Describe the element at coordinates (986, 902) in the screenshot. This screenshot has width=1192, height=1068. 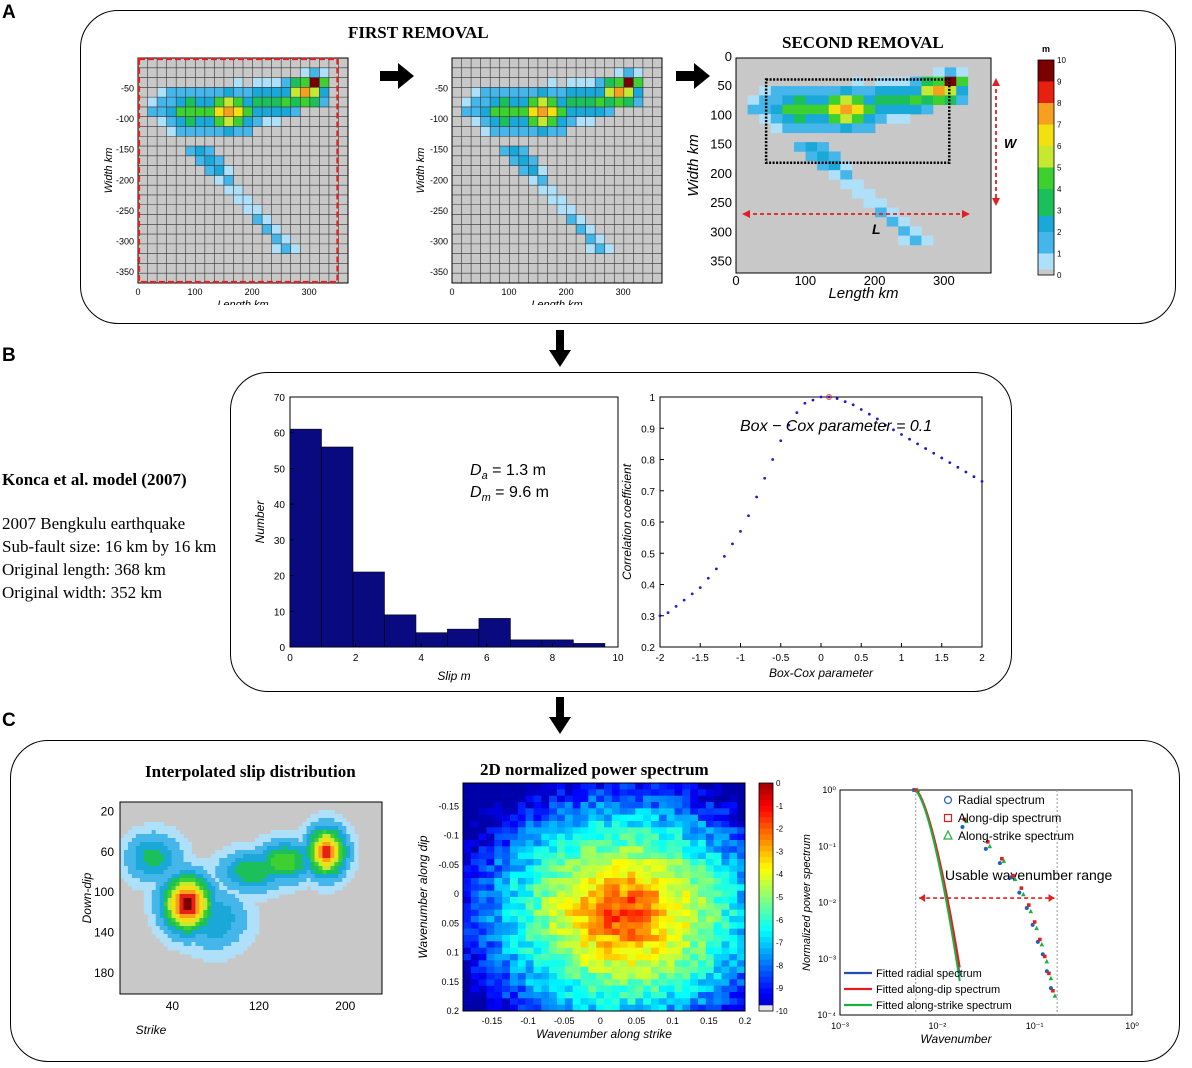
I see `plot-frame` at that location.